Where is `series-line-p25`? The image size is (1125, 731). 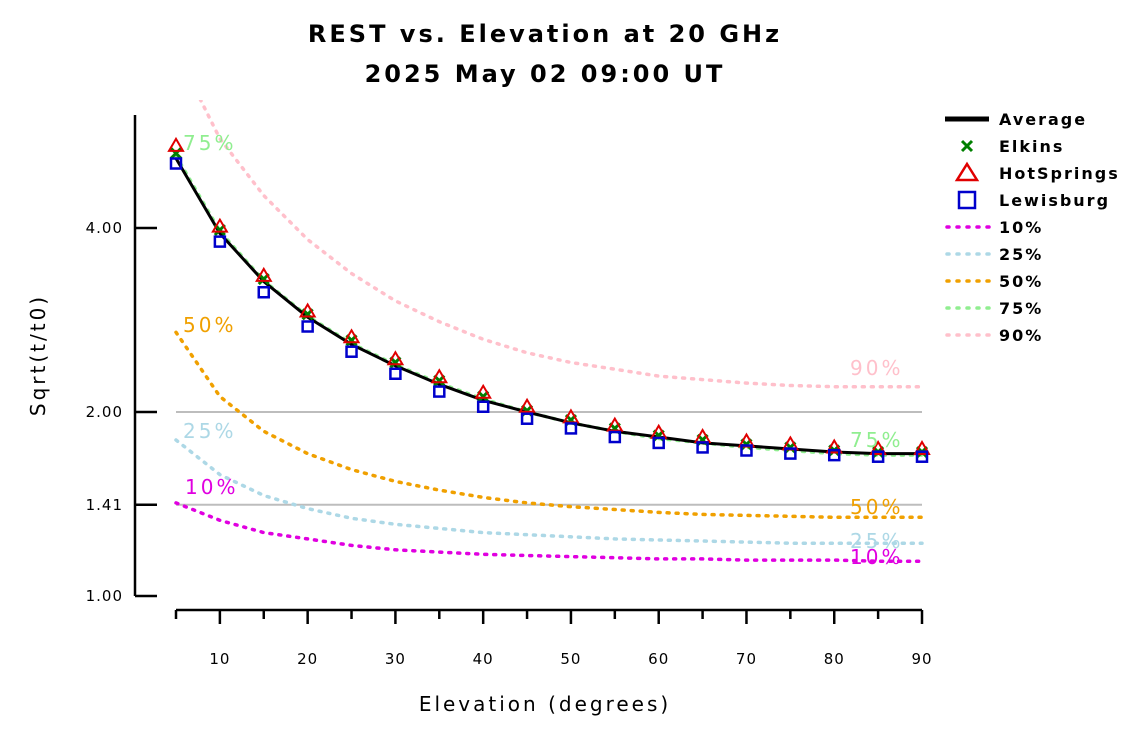
series-line-p25 is located at coordinates (549, 491).